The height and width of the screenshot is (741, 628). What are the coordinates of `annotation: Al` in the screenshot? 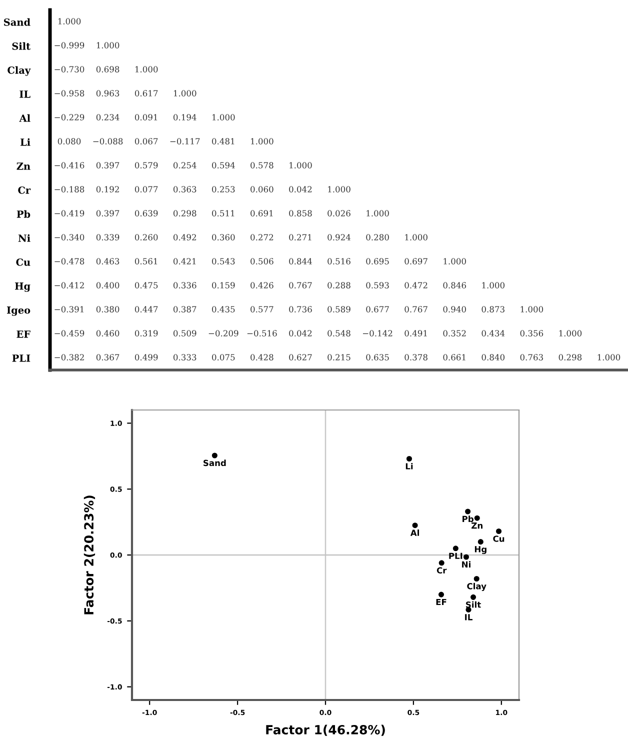 It's located at (414, 533).